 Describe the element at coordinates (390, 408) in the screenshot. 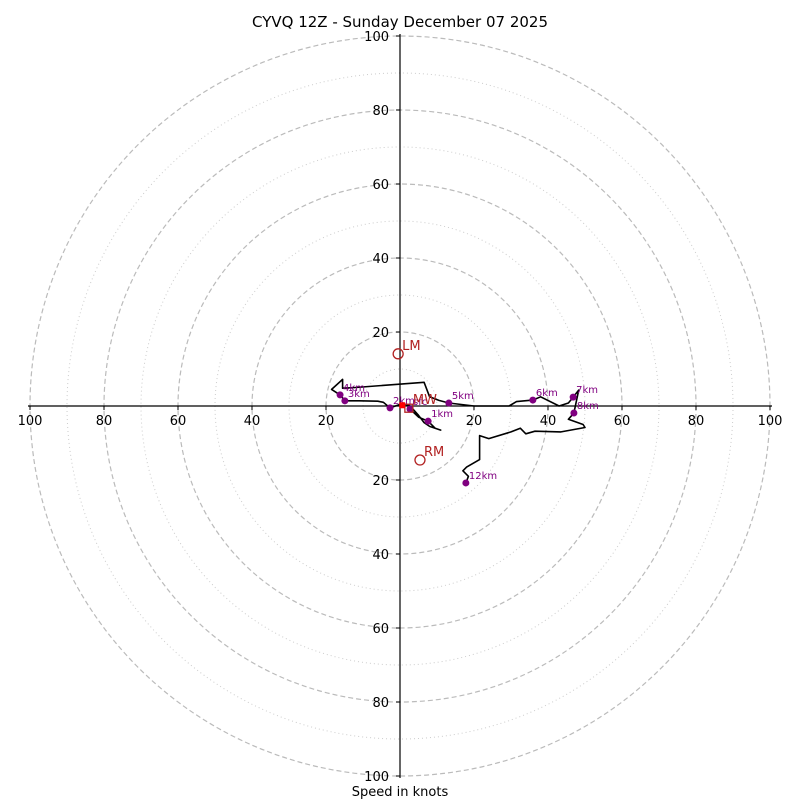

I see `marker-2km` at that location.